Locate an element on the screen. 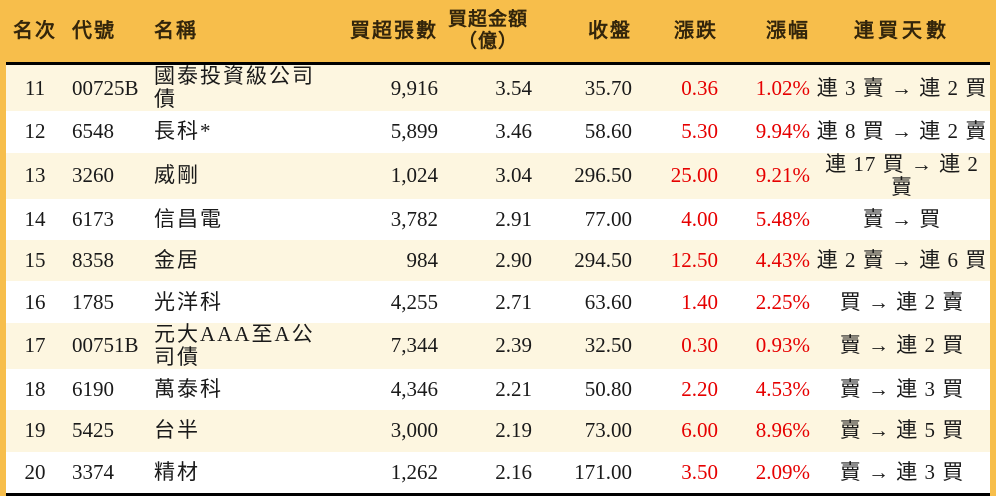  cell-code: 3374 is located at coordinates (93, 472).